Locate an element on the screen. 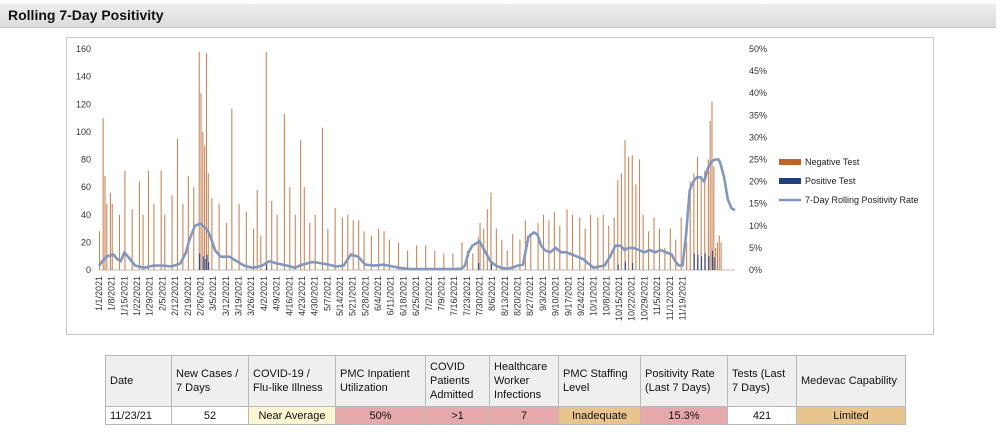 Image resolution: width=1000 pixels, height=438 pixels. table-header-cell: Date is located at coordinates (138, 381).